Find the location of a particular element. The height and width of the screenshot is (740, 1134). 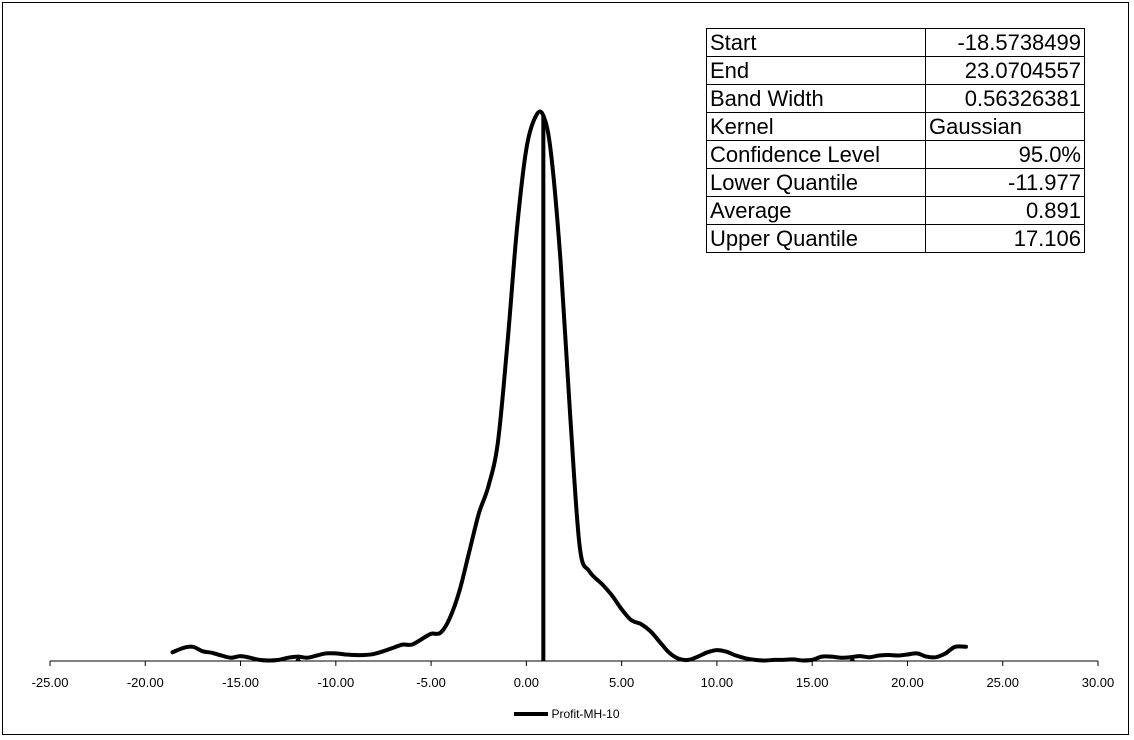

stats-value: Gaussian is located at coordinates (1005, 126).